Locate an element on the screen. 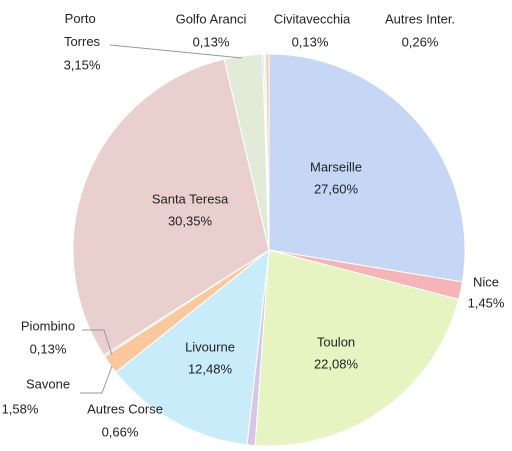 The image size is (512, 451). category-label: Golfo Aranci is located at coordinates (211, 18).